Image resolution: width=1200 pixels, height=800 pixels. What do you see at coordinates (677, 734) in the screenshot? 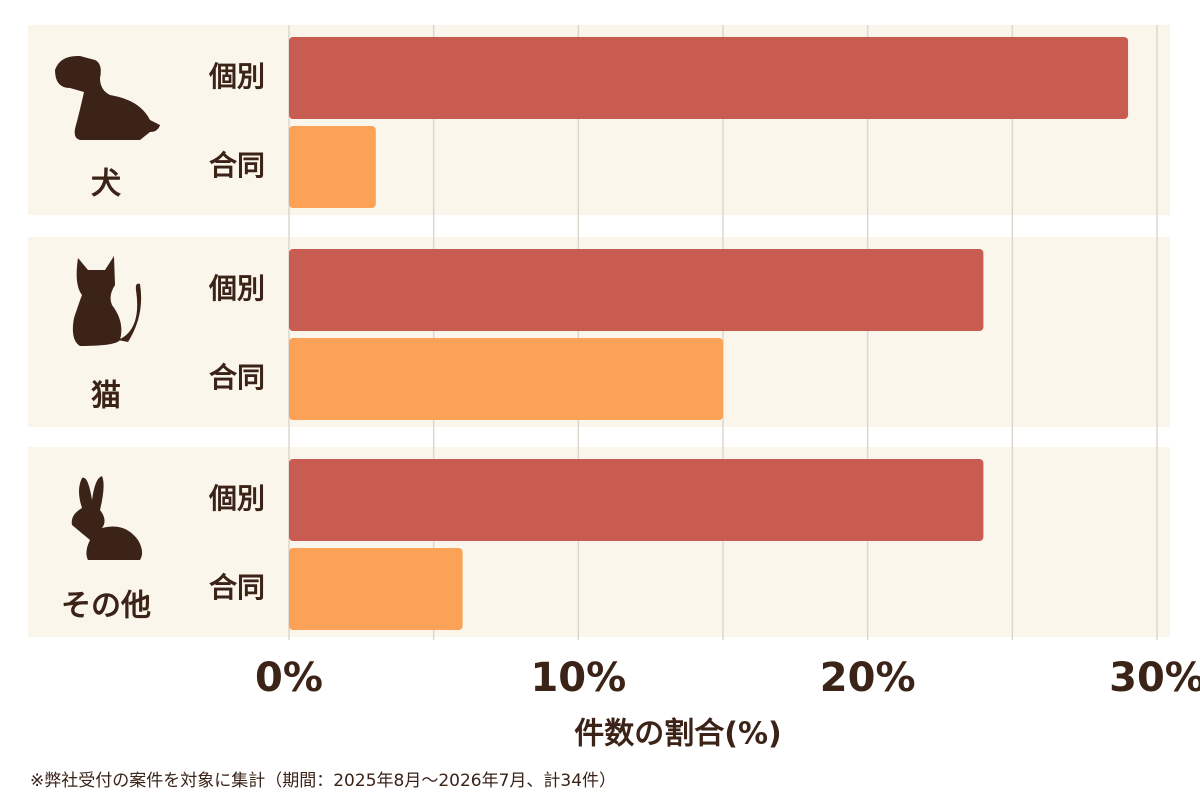
I see `x-axis-label: 件数の割合(%)` at bounding box center [677, 734].